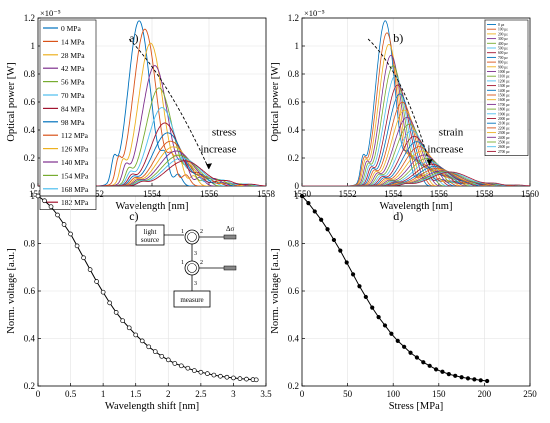 This screenshot has height=423, width=550. I want to click on trend-arrow-line, so click(399, 102).